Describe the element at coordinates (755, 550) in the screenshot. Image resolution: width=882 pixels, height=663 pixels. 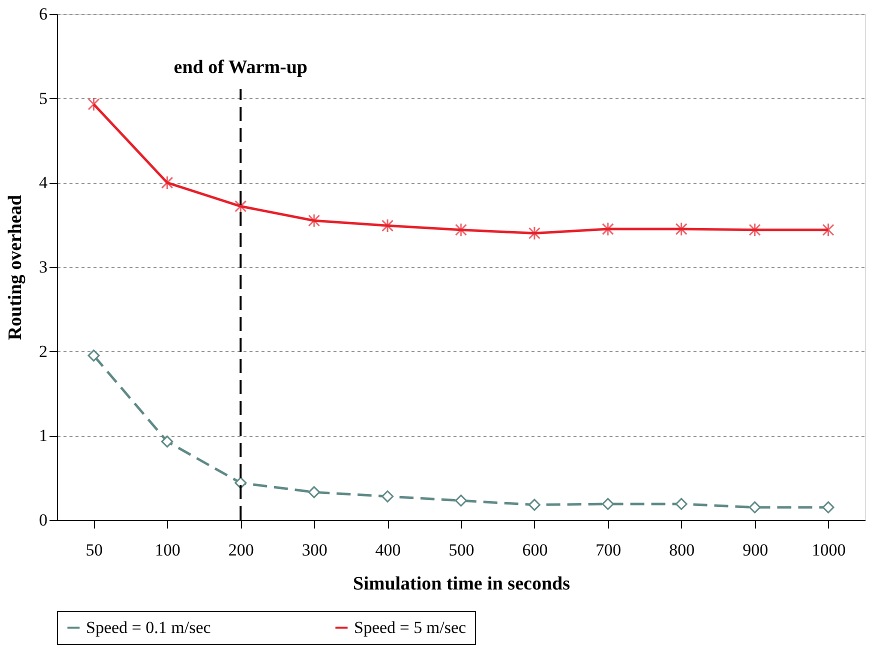
I see `x-tick-label: 900` at that location.